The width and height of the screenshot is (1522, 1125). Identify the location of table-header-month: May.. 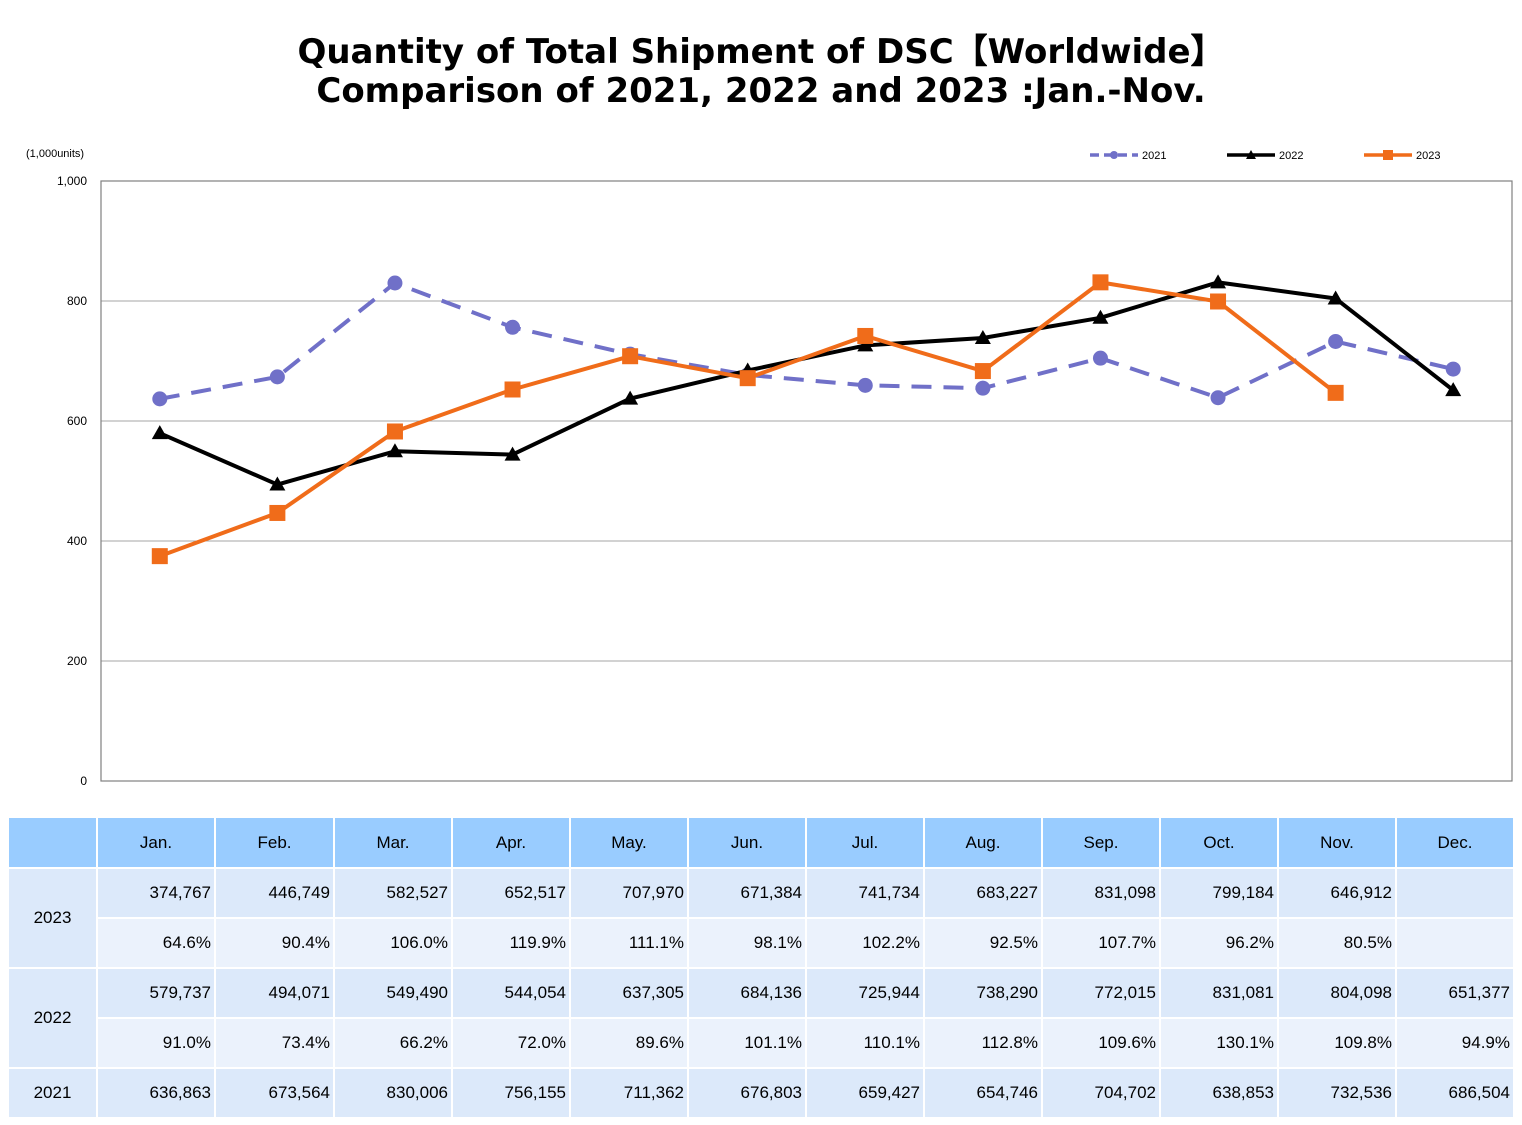
(629, 842).